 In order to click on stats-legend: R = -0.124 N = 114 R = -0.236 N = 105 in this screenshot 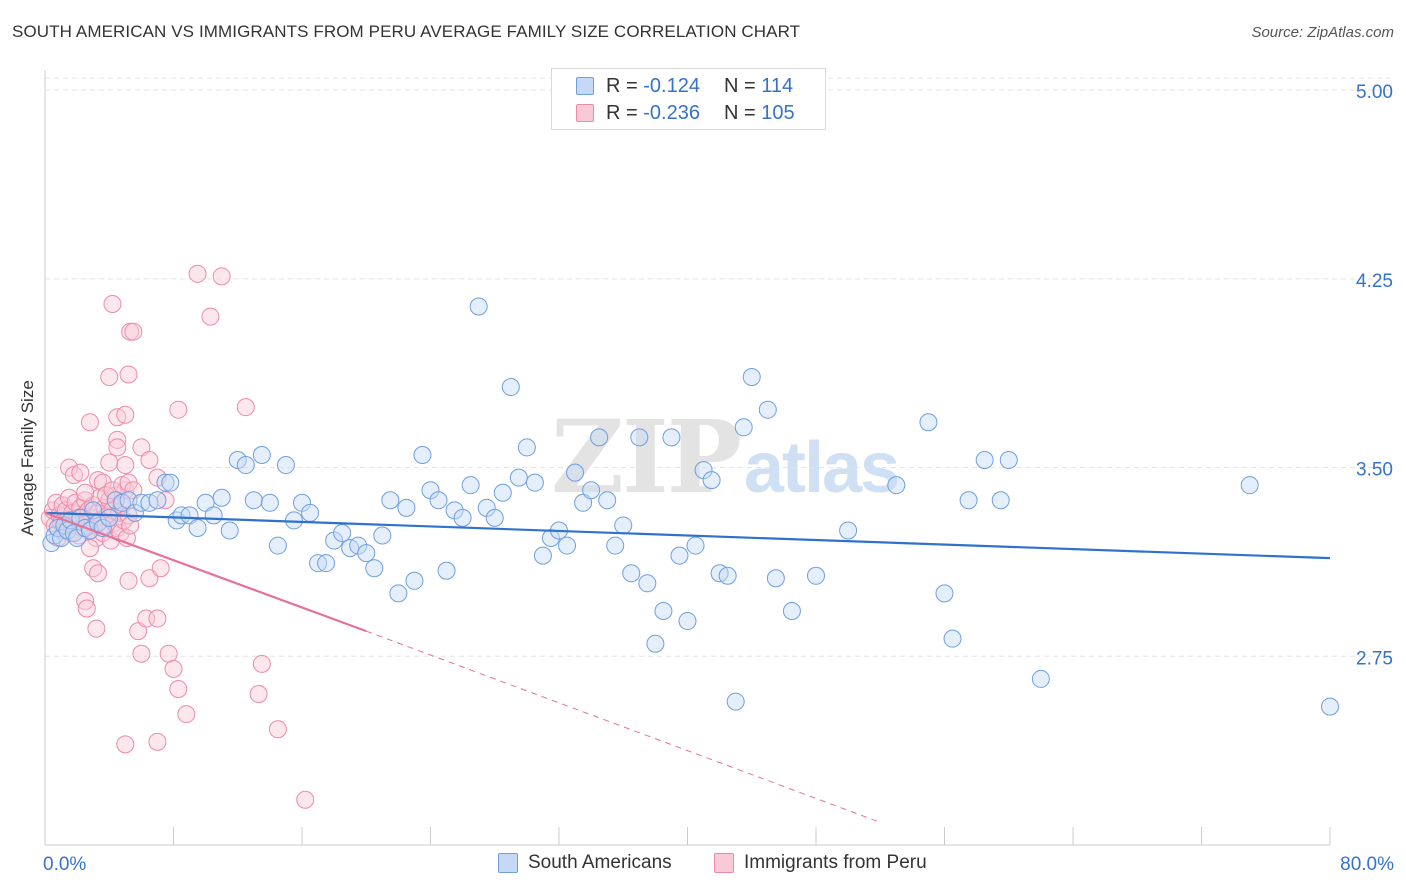, I will do `click(688, 99)`.